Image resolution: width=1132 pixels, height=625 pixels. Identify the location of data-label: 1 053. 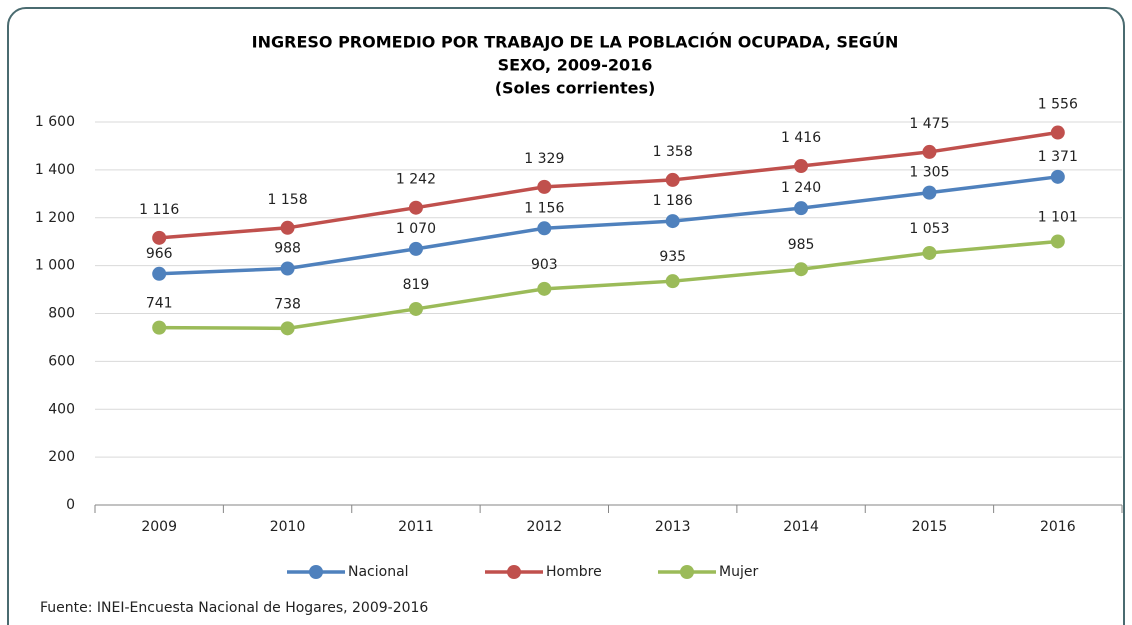
(929, 229).